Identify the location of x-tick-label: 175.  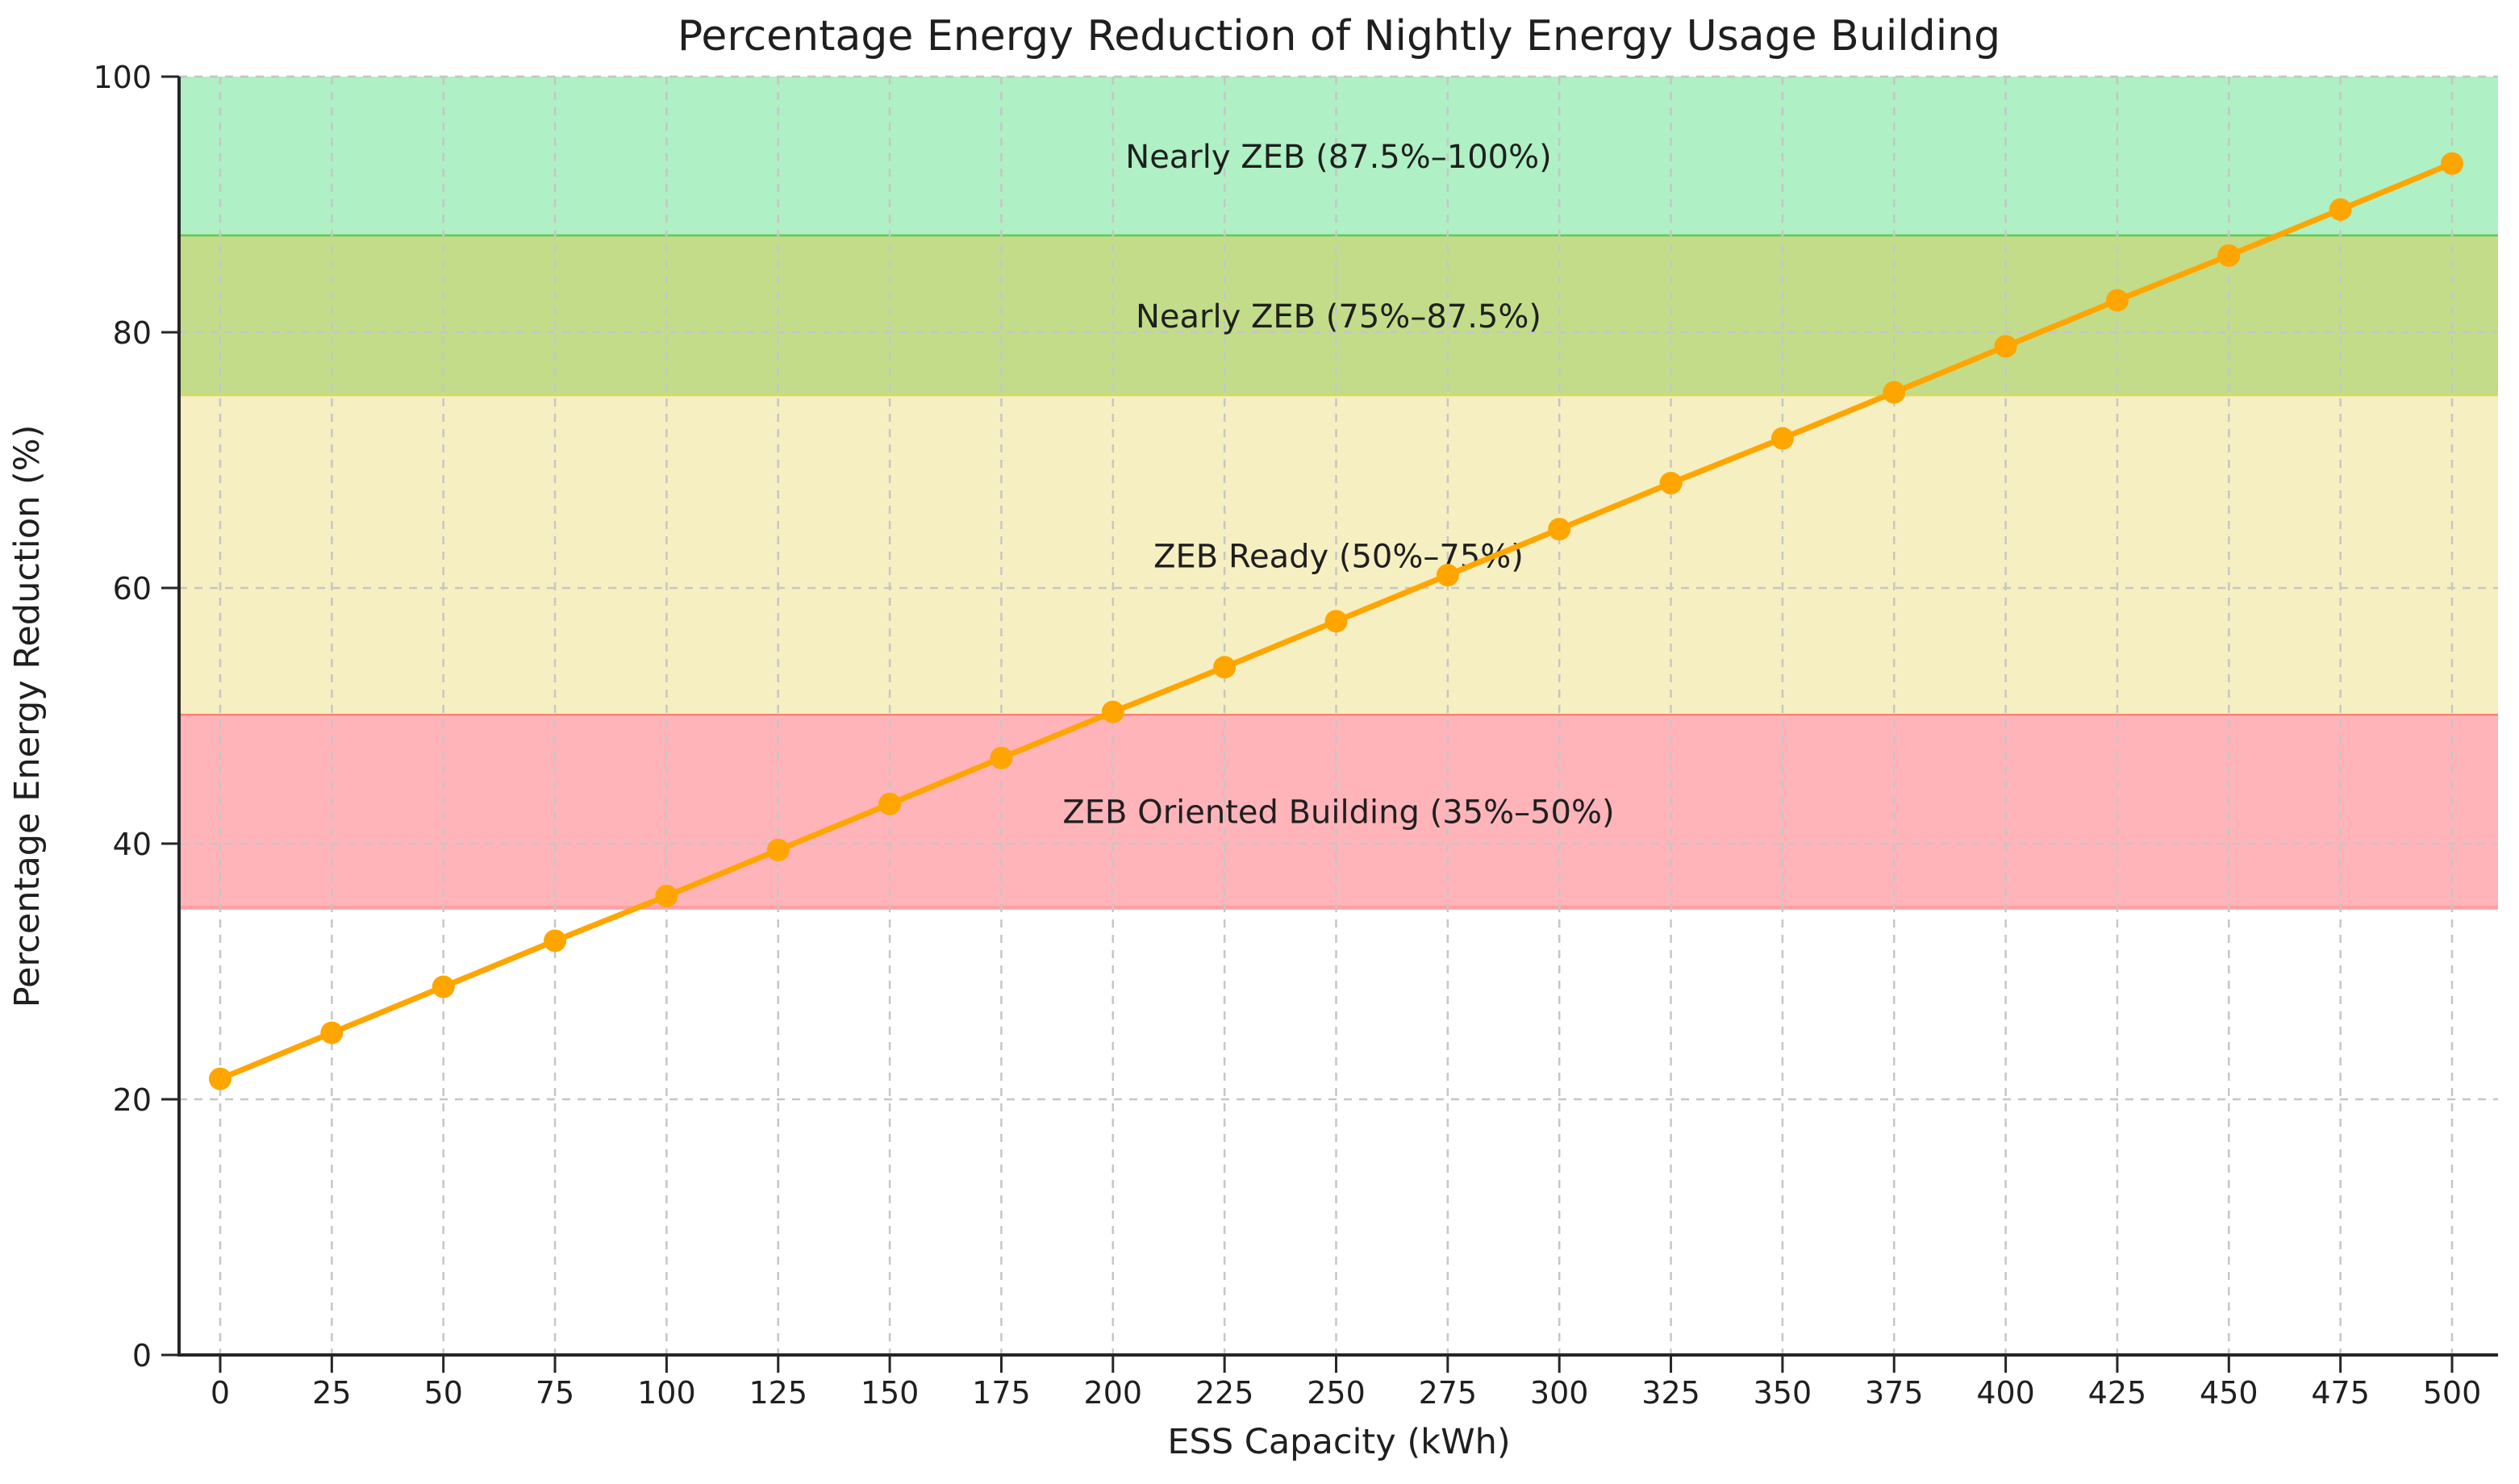
(1001, 1393).